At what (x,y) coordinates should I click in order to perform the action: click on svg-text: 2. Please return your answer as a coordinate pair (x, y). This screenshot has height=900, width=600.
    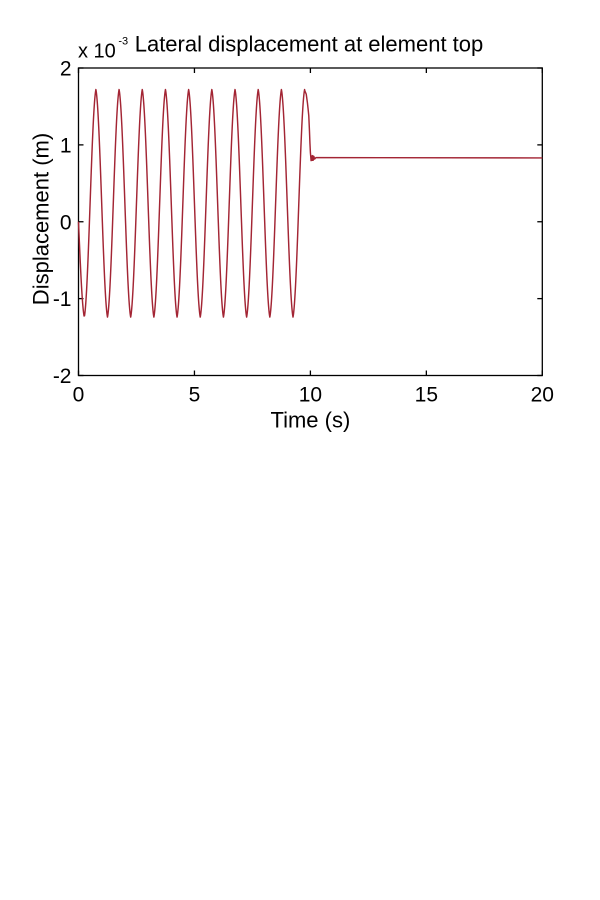
    Looking at the image, I should click on (66, 69).